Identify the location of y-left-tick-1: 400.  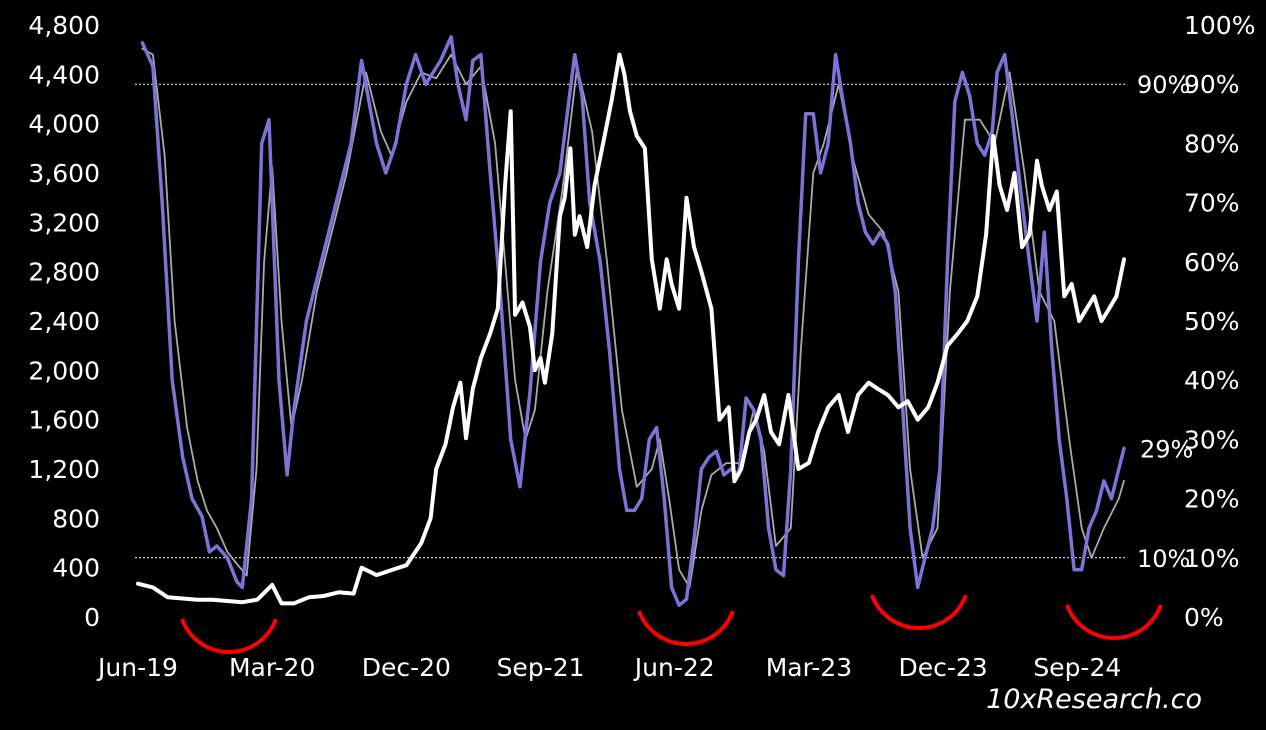
(76, 568).